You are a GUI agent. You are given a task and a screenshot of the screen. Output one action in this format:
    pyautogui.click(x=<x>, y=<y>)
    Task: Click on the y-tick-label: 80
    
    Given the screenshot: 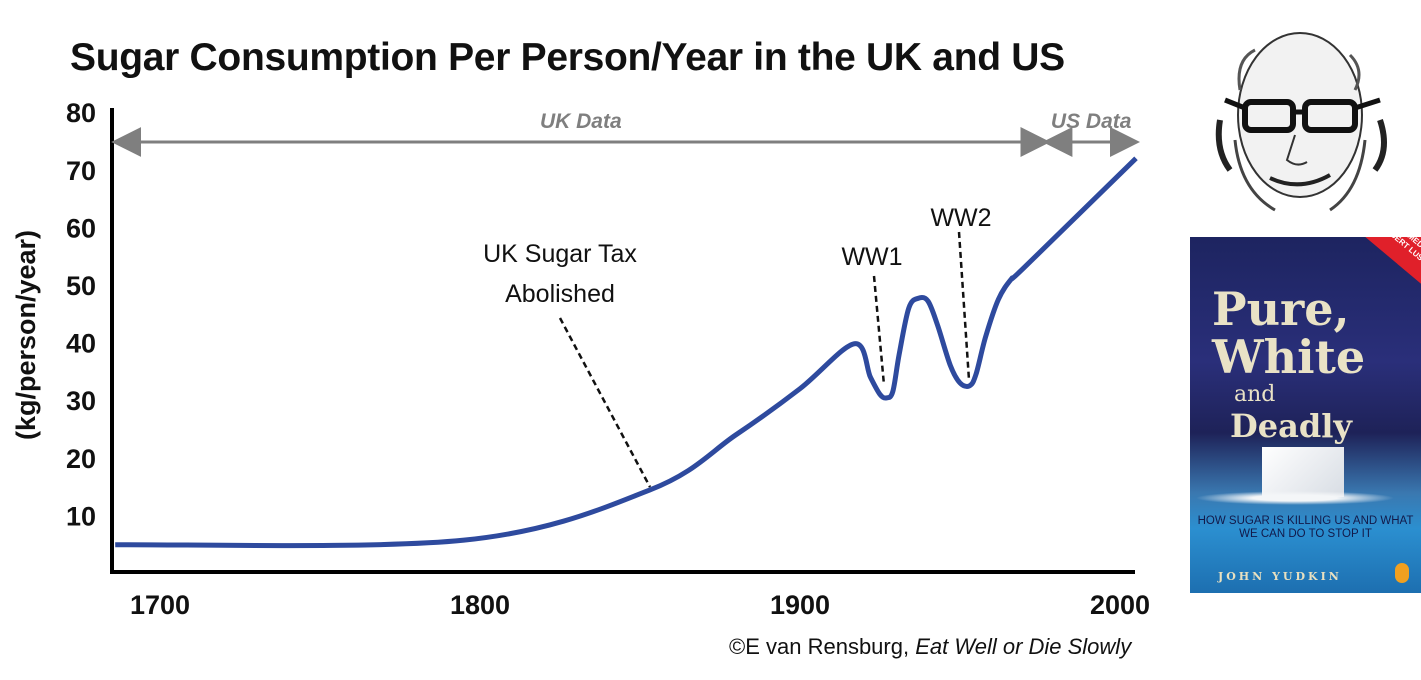 What is the action you would take?
    pyautogui.click(x=81, y=113)
    